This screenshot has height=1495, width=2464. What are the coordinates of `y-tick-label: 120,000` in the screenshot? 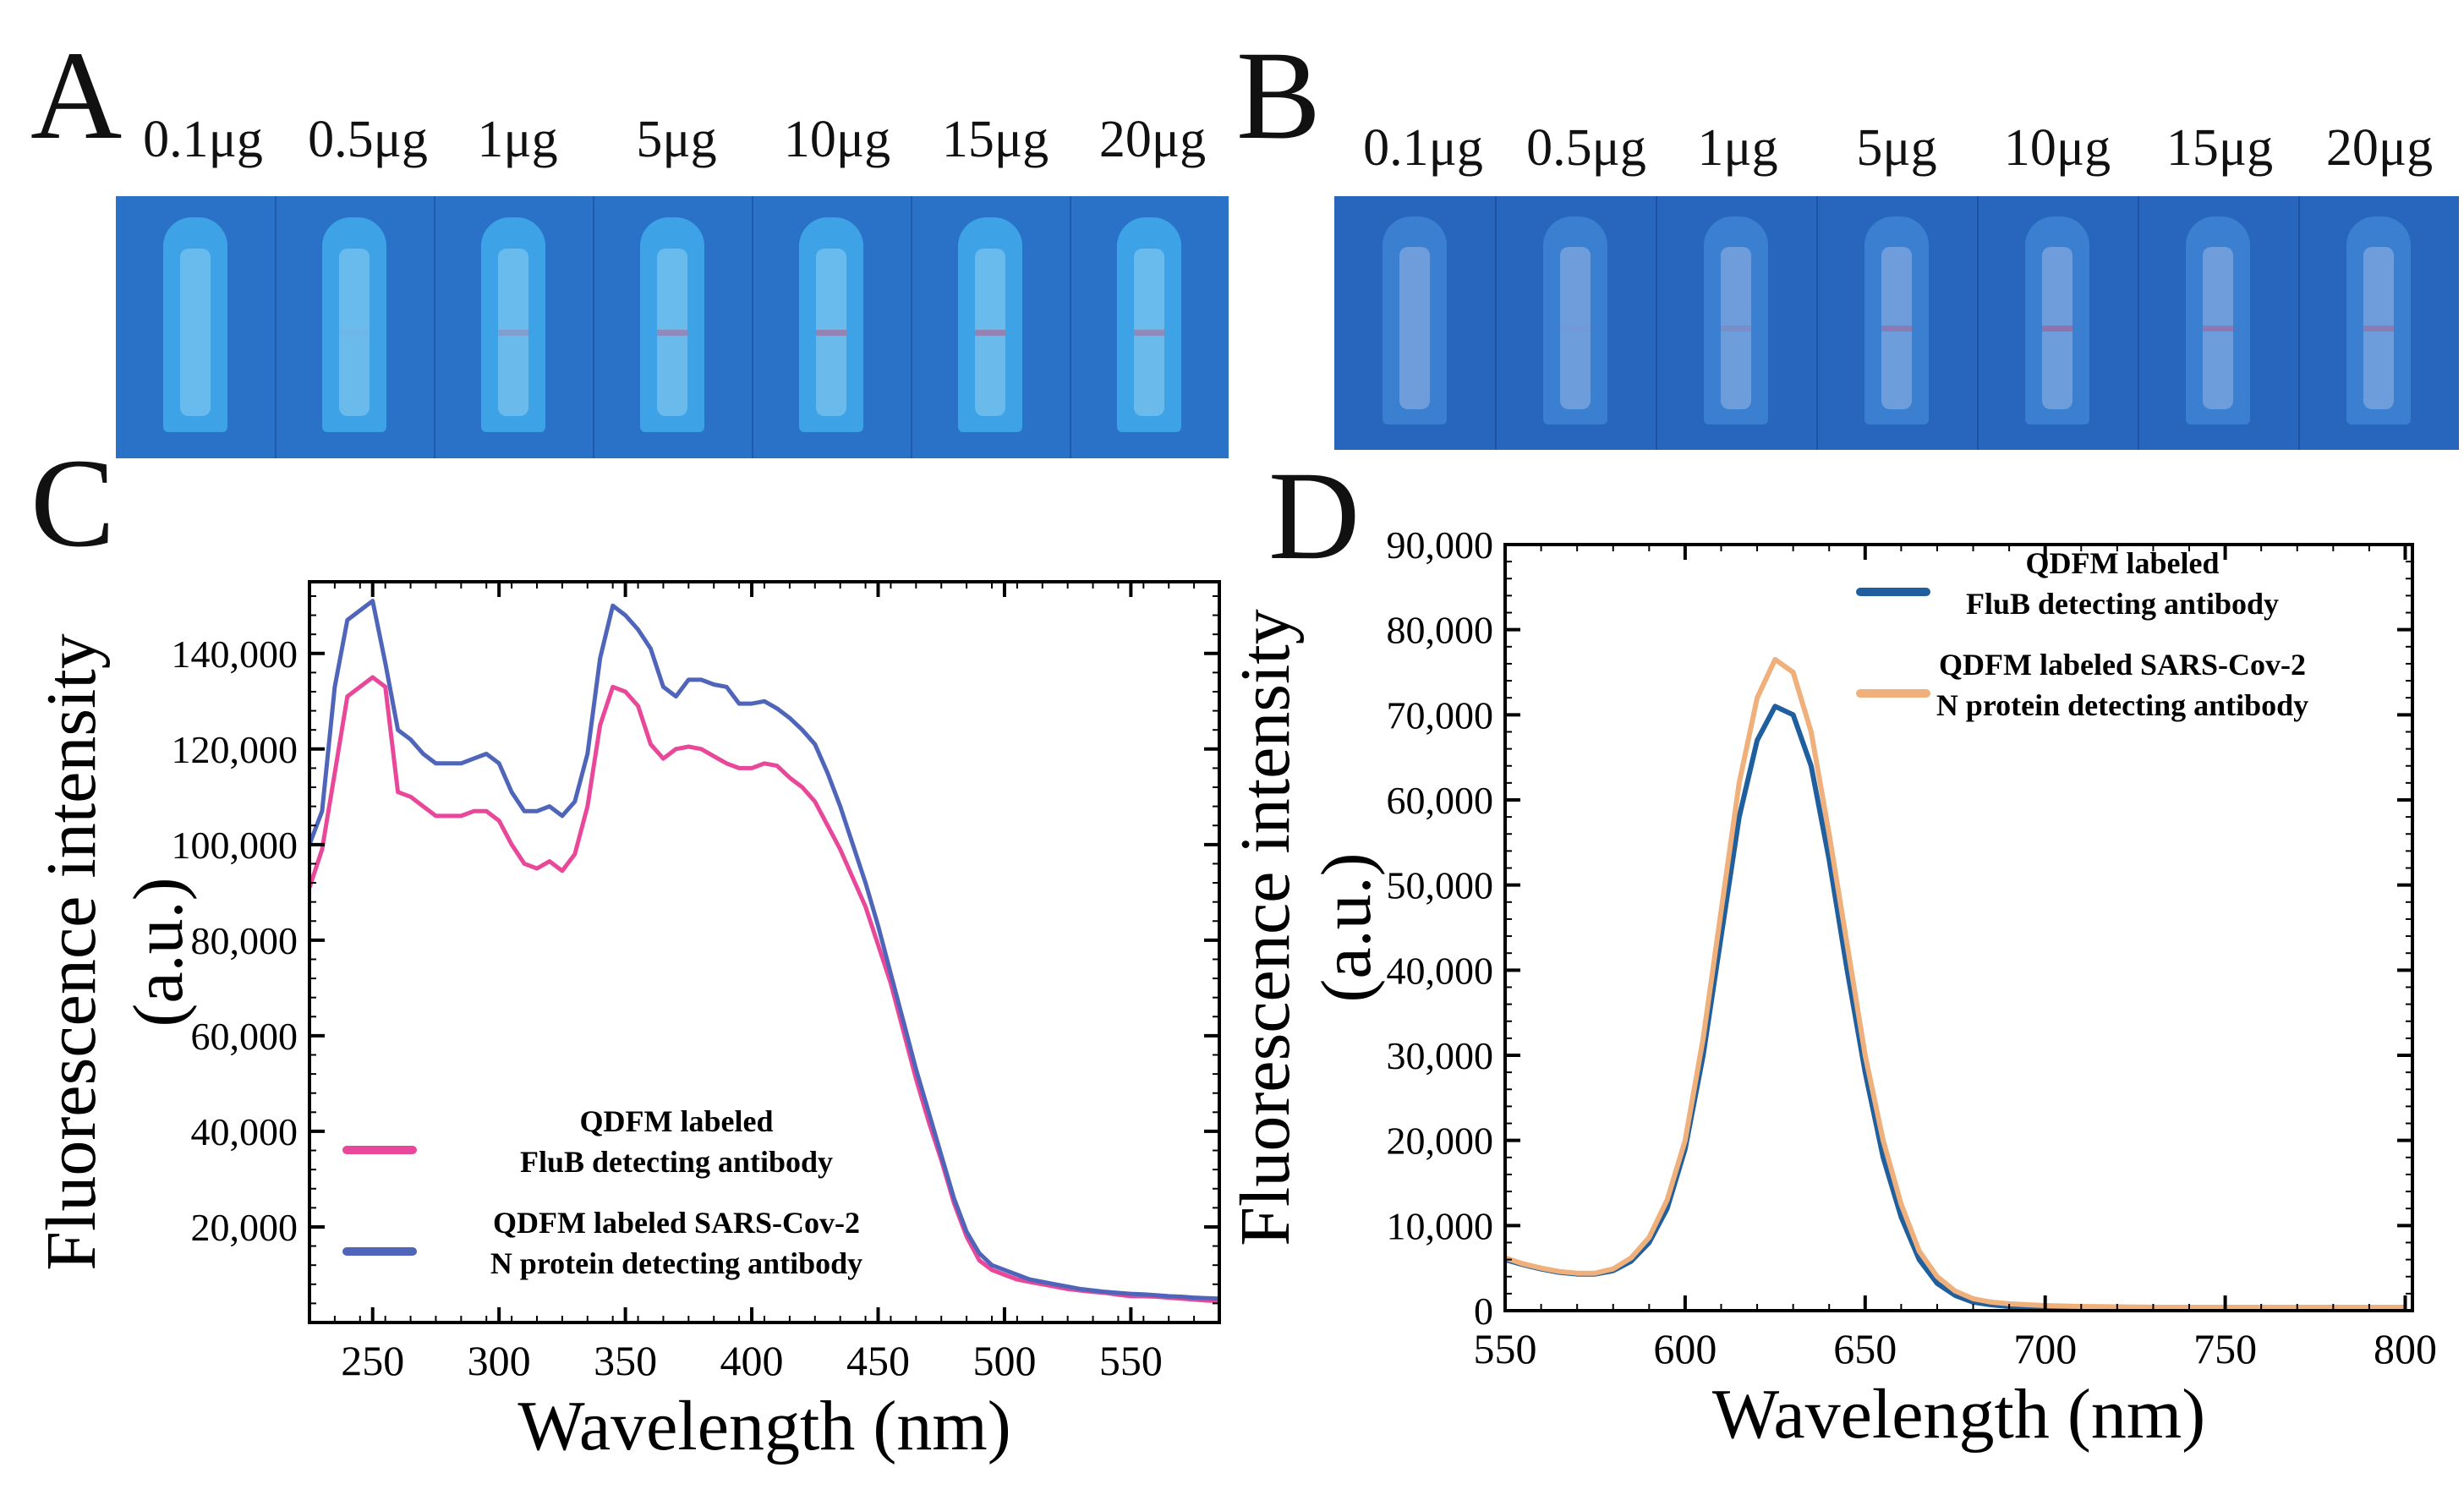 It's located at (235, 750).